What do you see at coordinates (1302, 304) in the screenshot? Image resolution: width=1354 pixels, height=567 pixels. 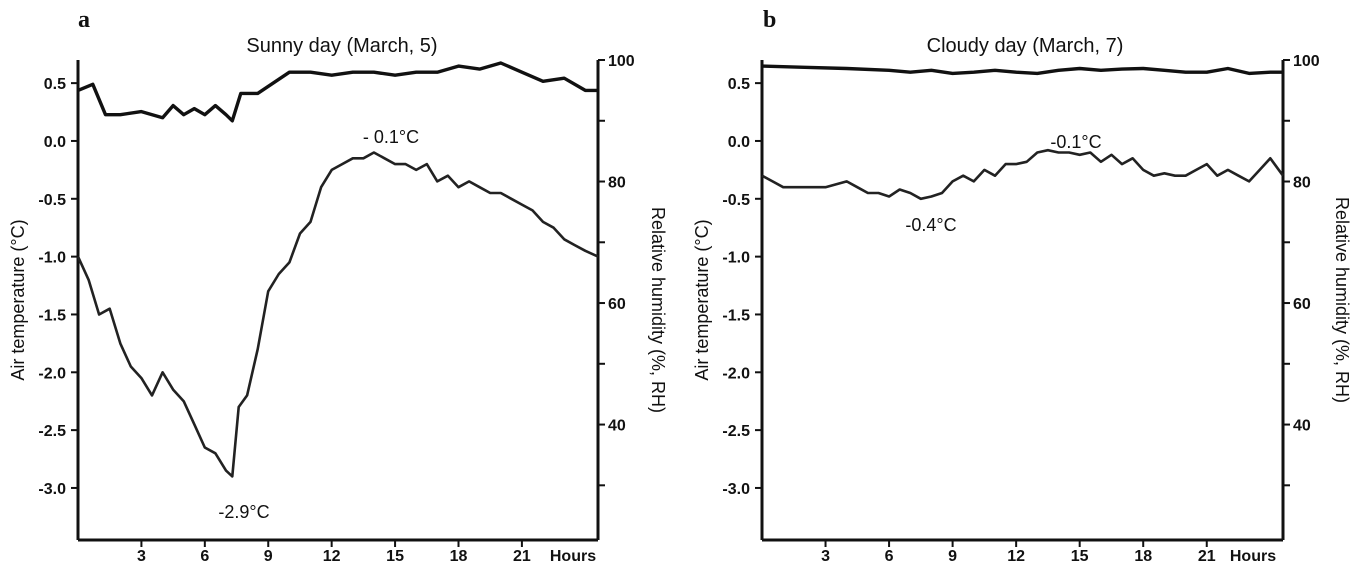 I see `panel-b-right-tick-label: 60` at bounding box center [1302, 304].